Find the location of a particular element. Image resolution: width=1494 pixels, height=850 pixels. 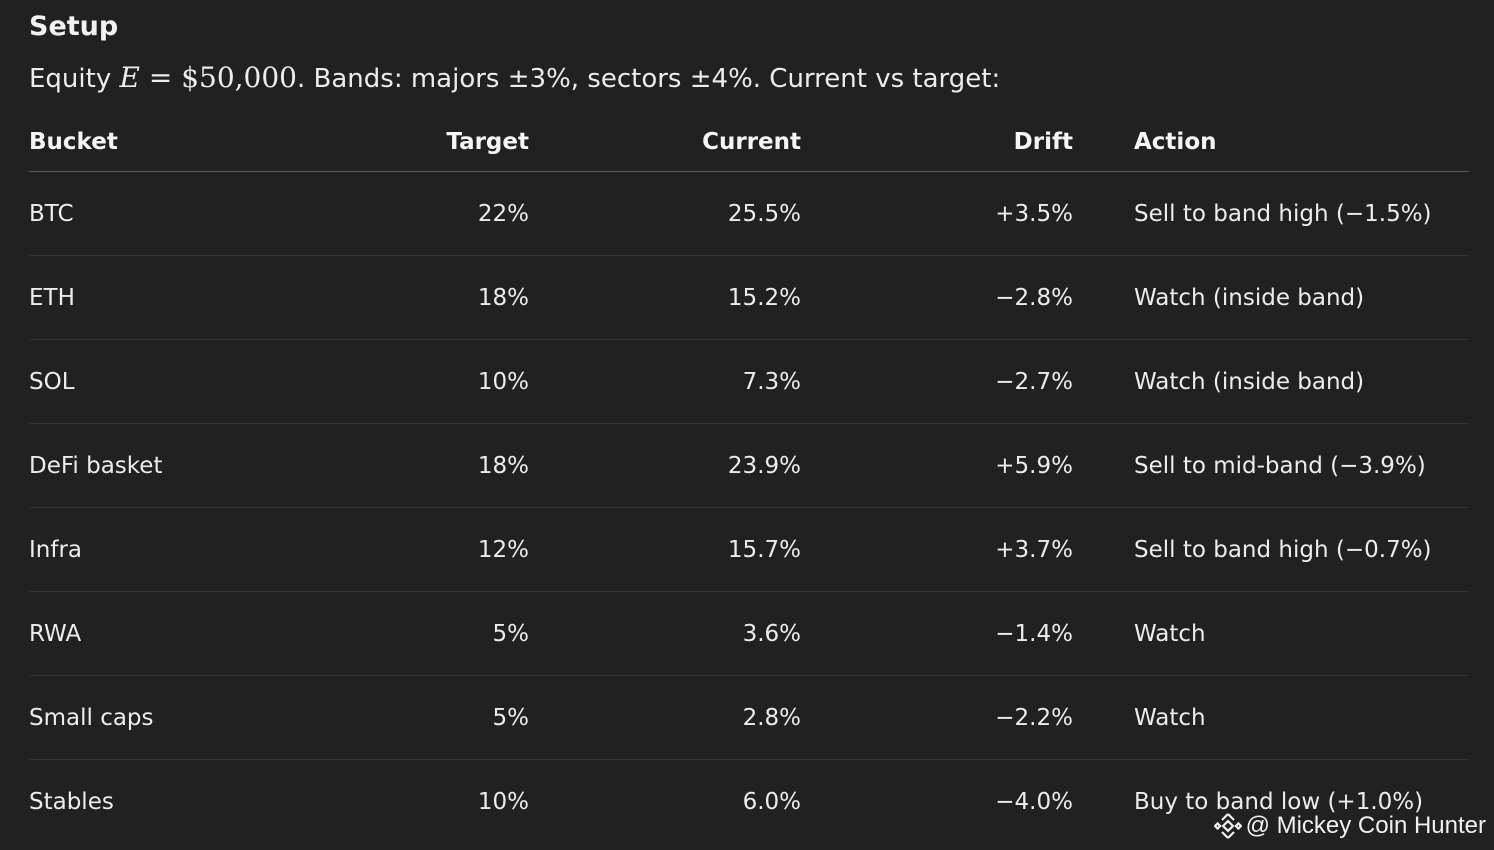

cell-current: 2.8% is located at coordinates (665, 717).